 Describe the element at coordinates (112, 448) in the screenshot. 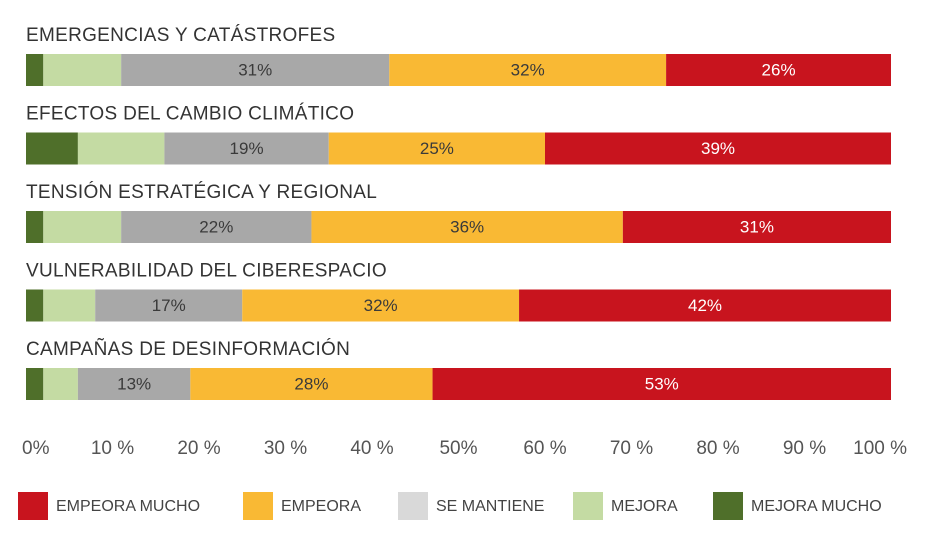

I see `x-tick-label: 10 %` at that location.